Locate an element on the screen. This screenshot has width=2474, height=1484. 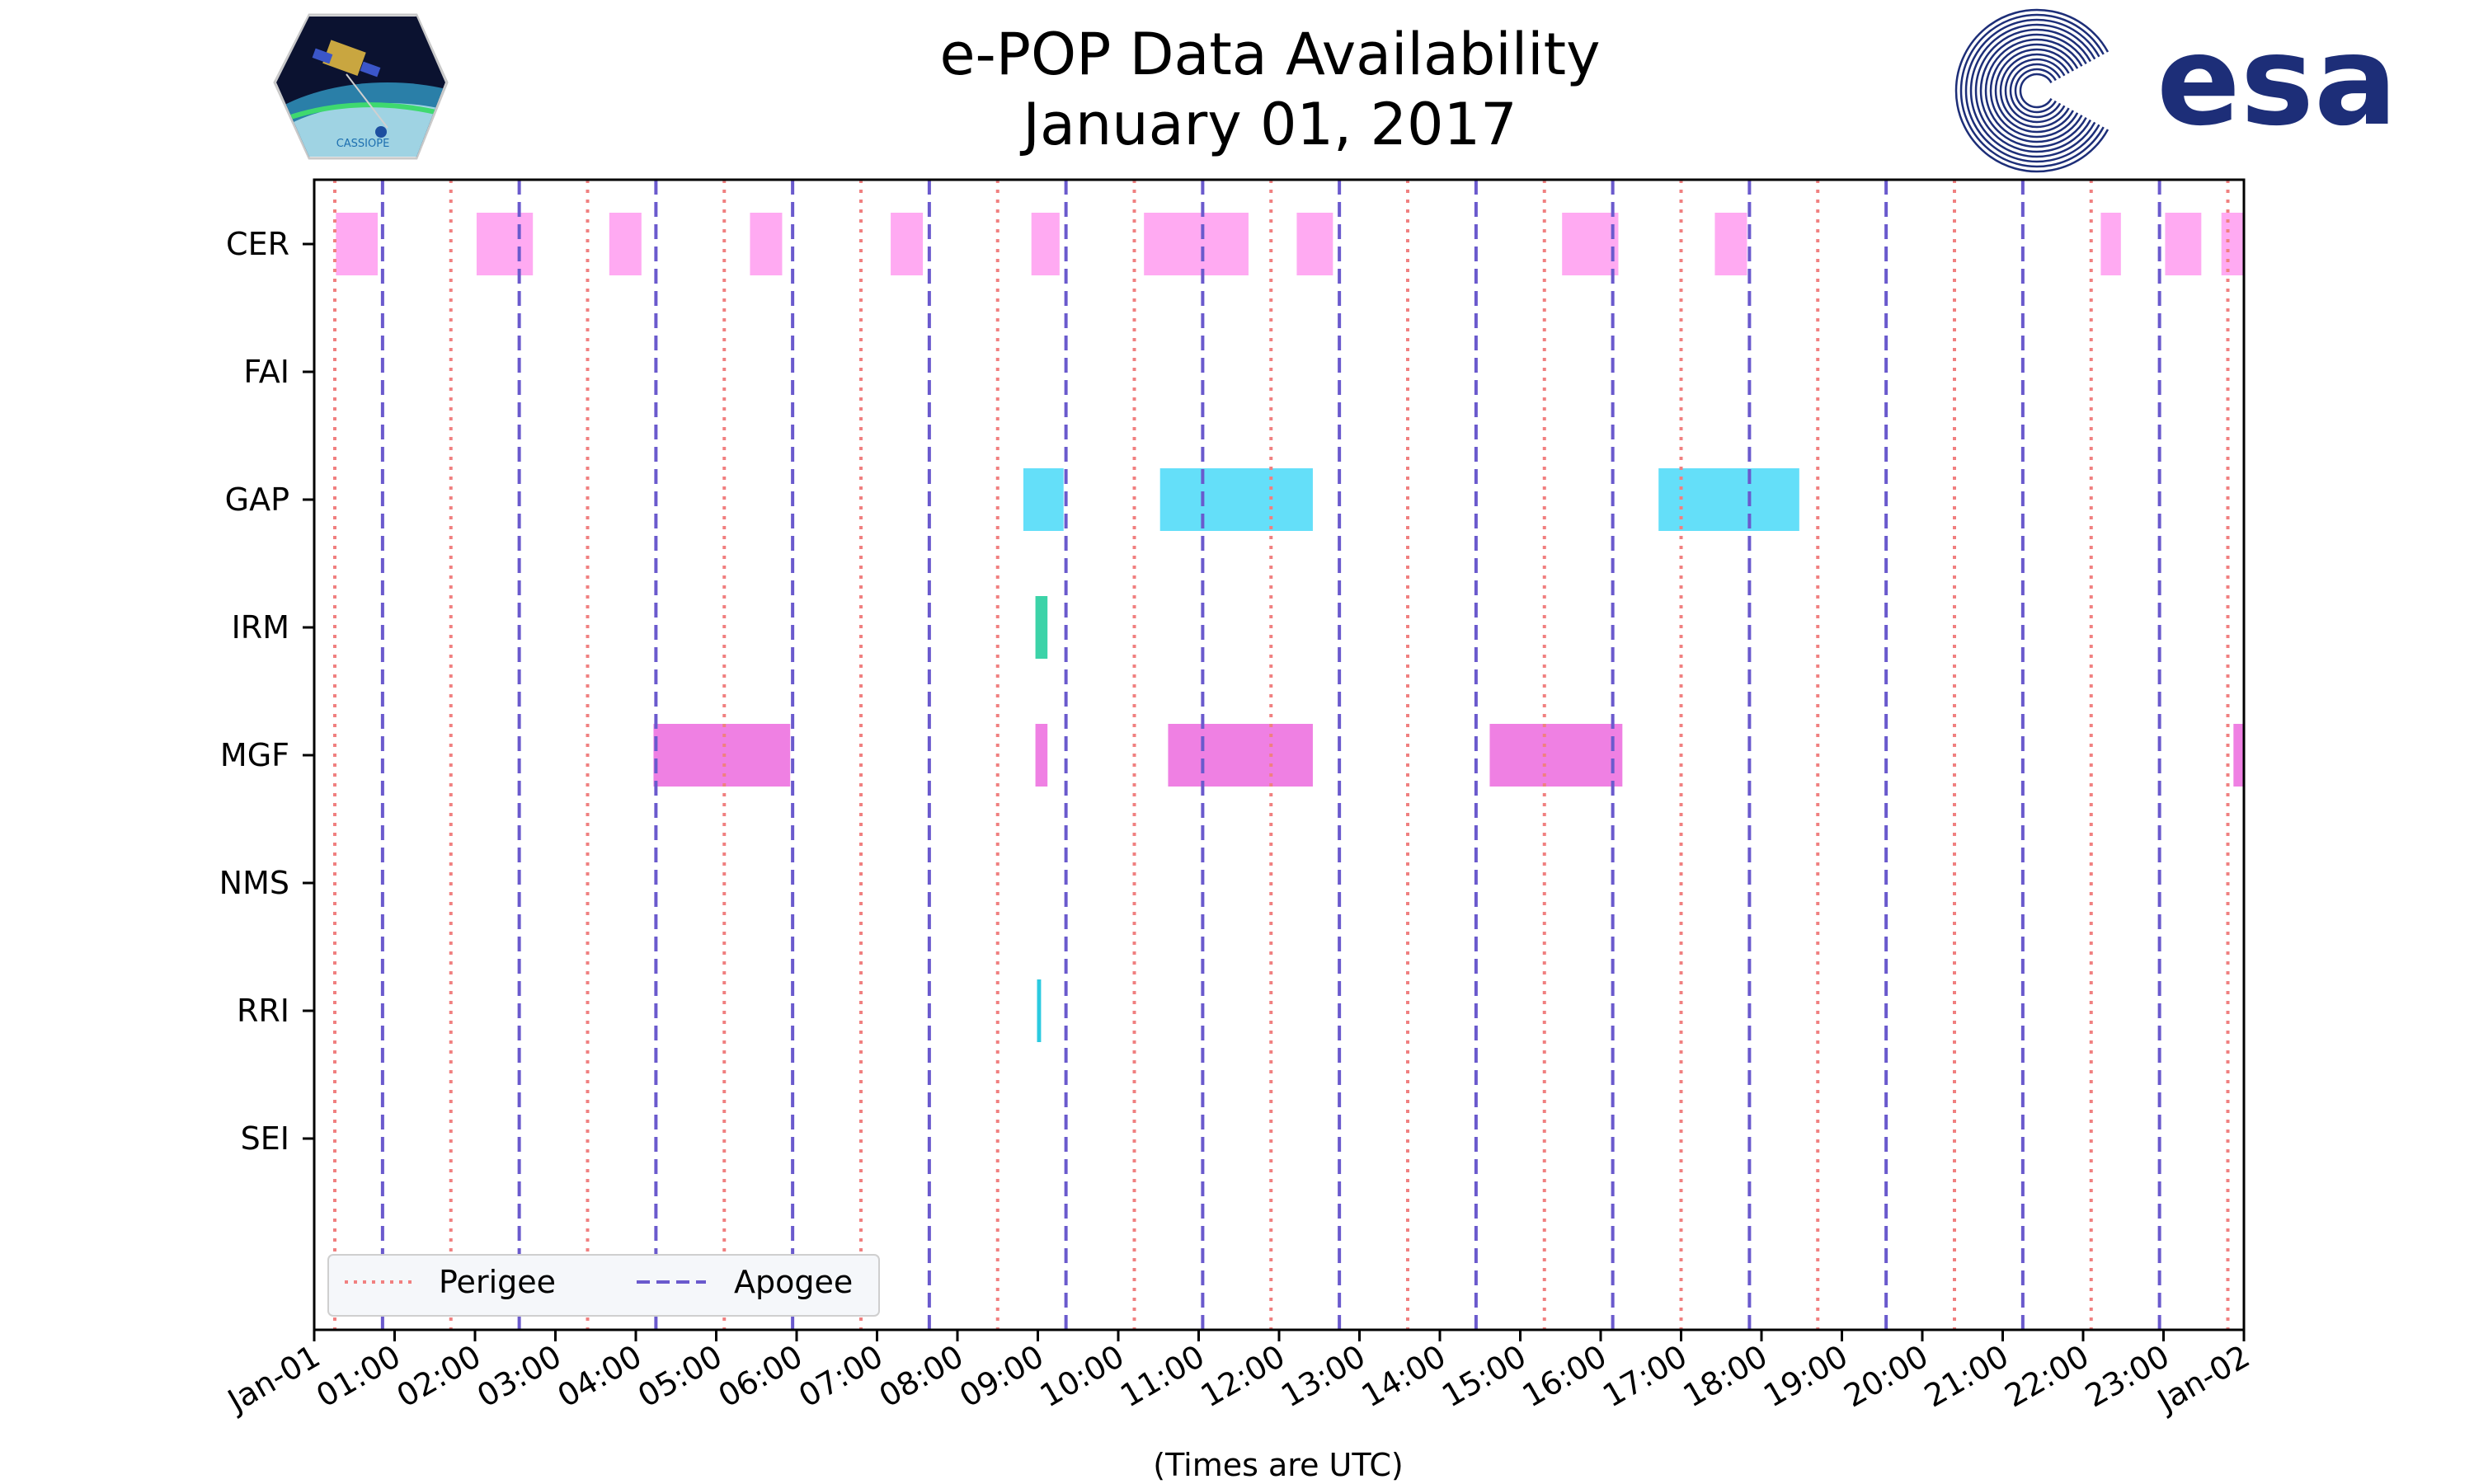
y-tick-label-mgf: MGF is located at coordinates (254, 755).